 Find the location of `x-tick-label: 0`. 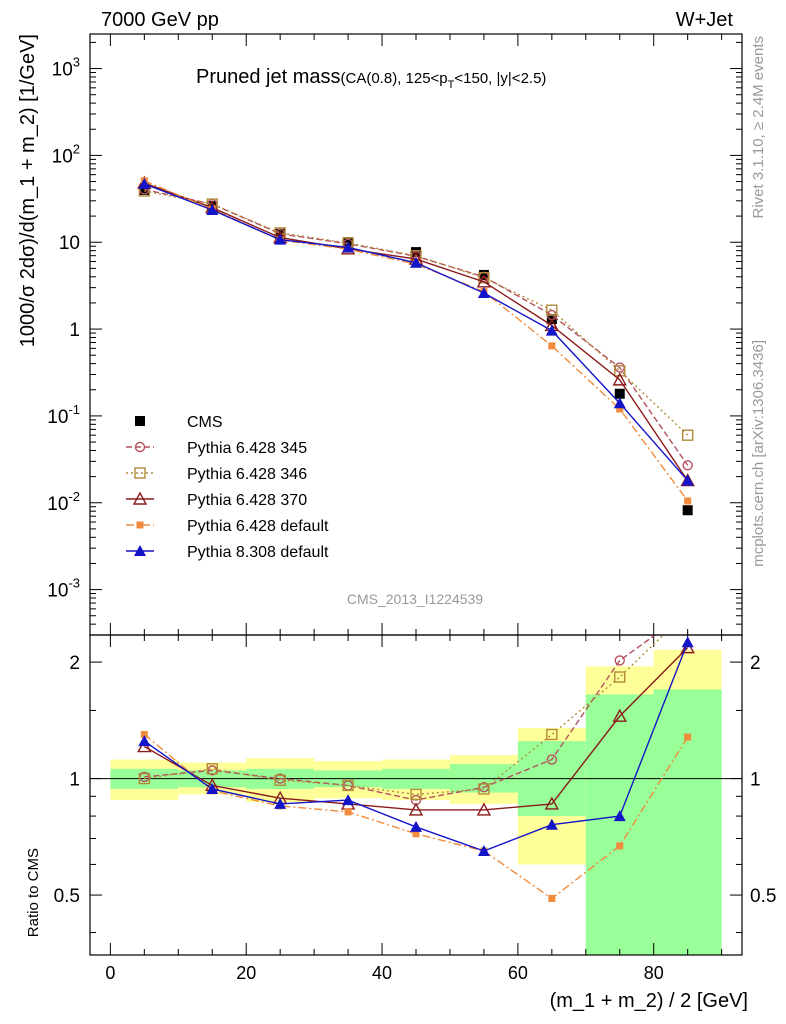

x-tick-label: 0 is located at coordinates (110, 973).